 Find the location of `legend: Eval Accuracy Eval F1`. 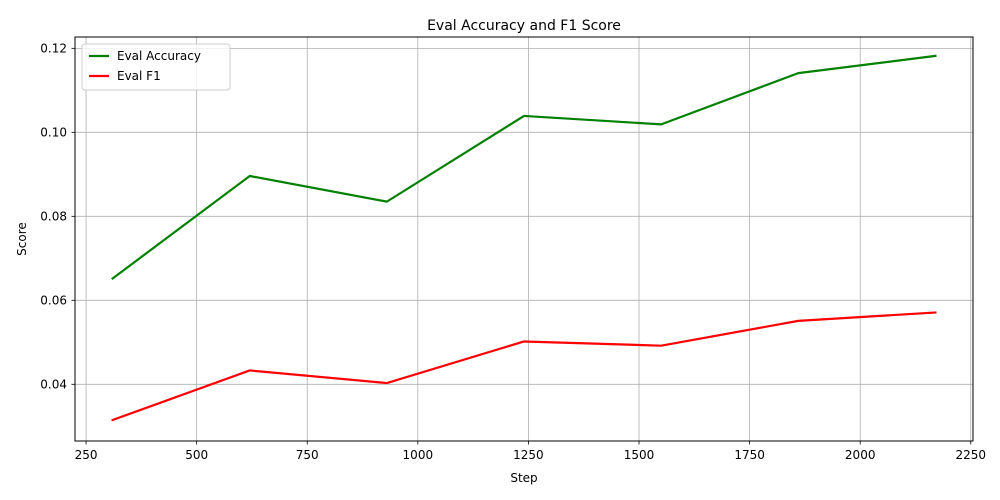

legend: Eval Accuracy Eval F1 is located at coordinates (156, 67).